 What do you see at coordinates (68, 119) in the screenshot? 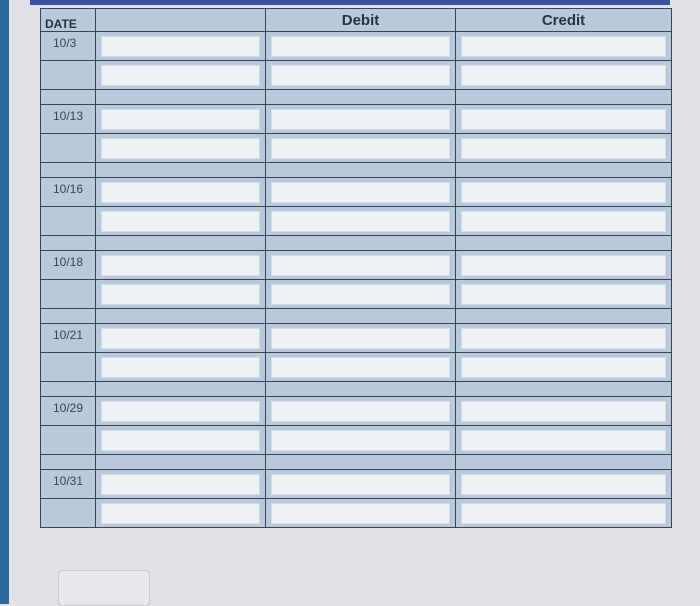
I see `date-cell: 10/13` at bounding box center [68, 119].